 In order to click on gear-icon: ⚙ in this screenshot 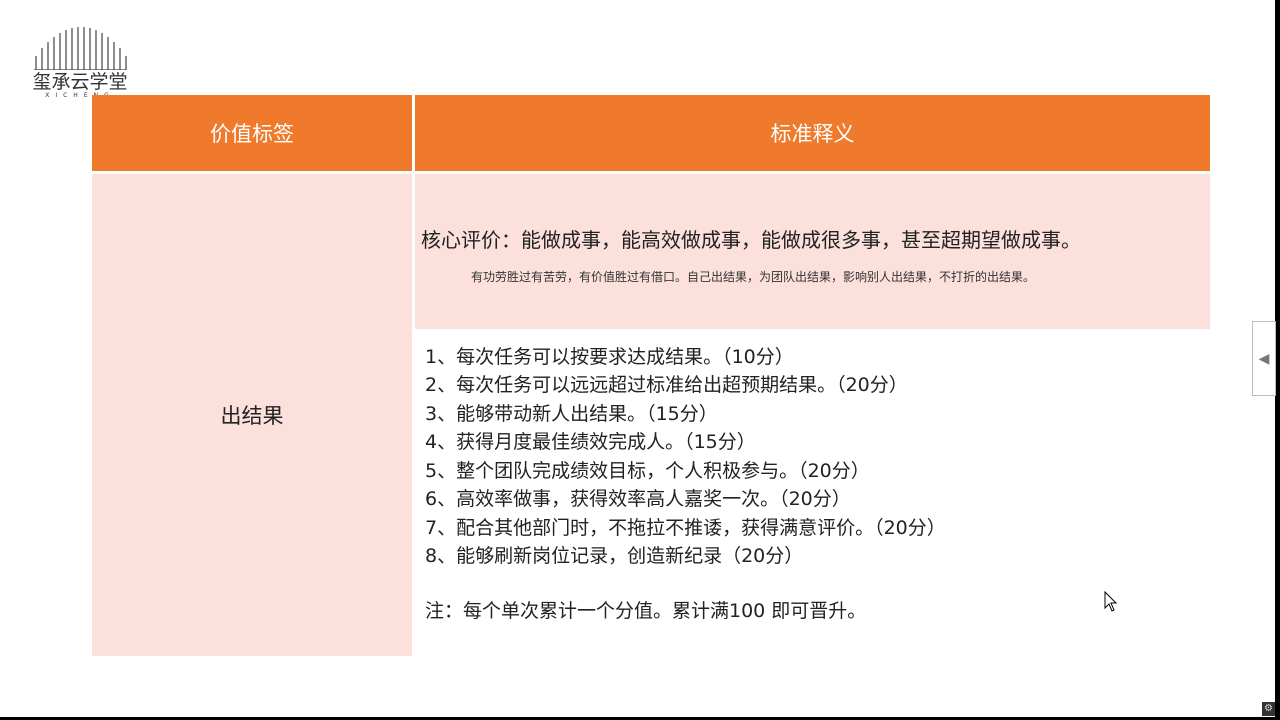, I will do `click(1268, 709)`.